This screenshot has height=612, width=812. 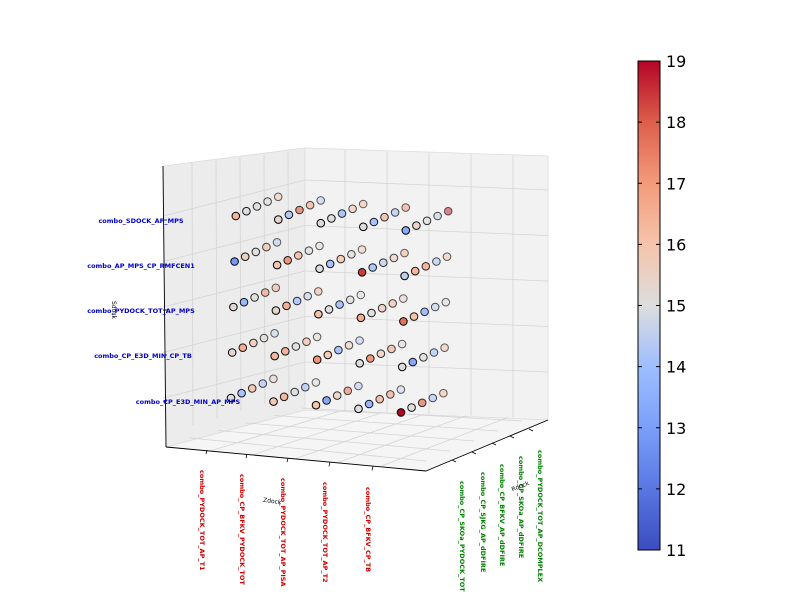 I want to click on z-axis-line, so click(x=164, y=306).